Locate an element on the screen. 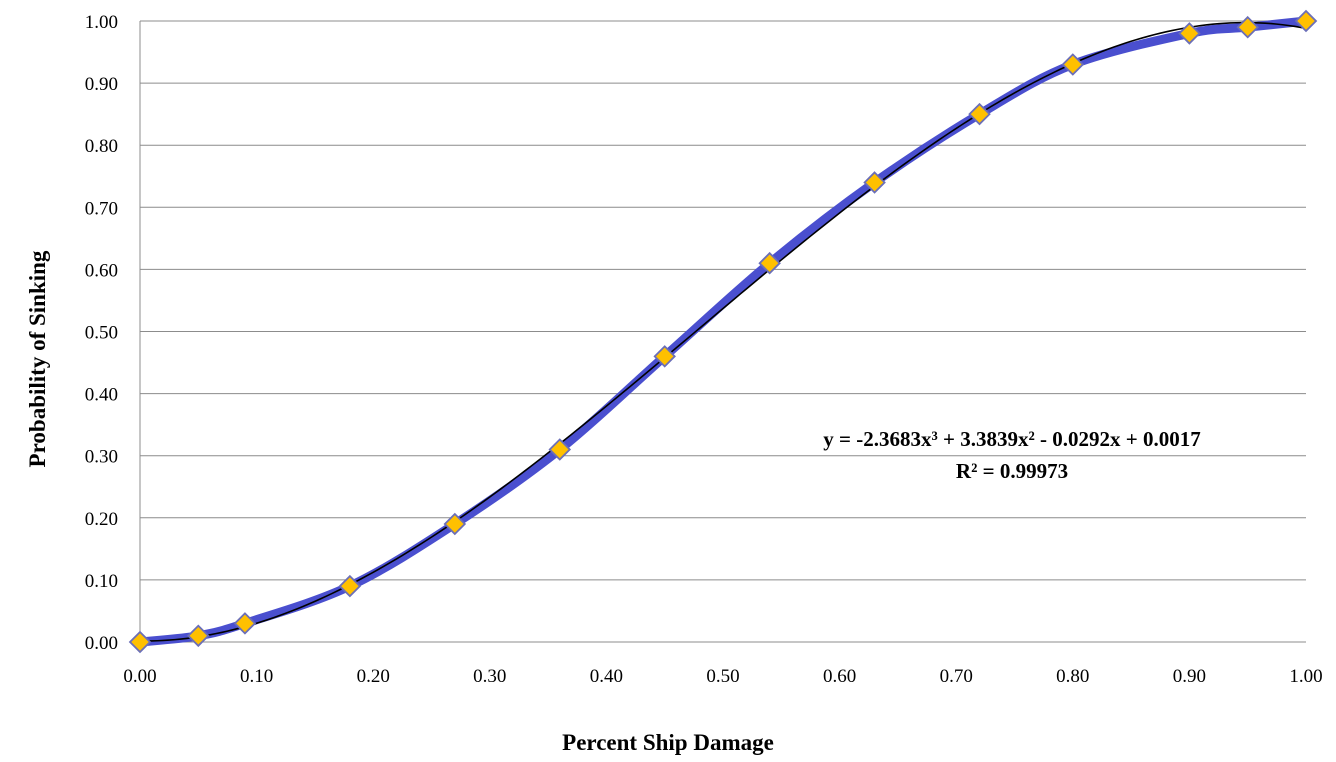  y-tick-label: 0.30 is located at coordinates (101, 457).